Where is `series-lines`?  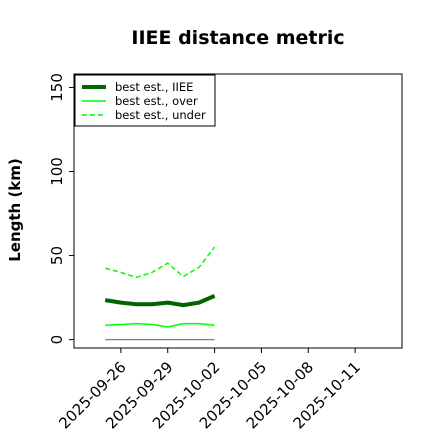
series-lines is located at coordinates (160, 293).